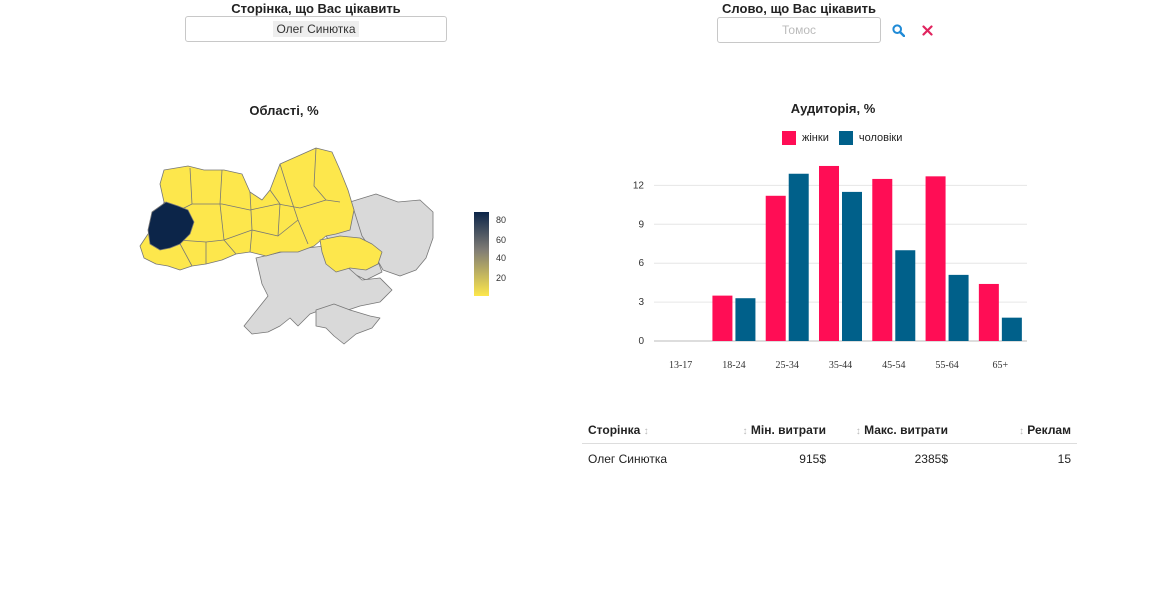 The width and height of the screenshot is (1164, 593). What do you see at coordinates (799, 30) in the screenshot?
I see `word-search-input` at bounding box center [799, 30].